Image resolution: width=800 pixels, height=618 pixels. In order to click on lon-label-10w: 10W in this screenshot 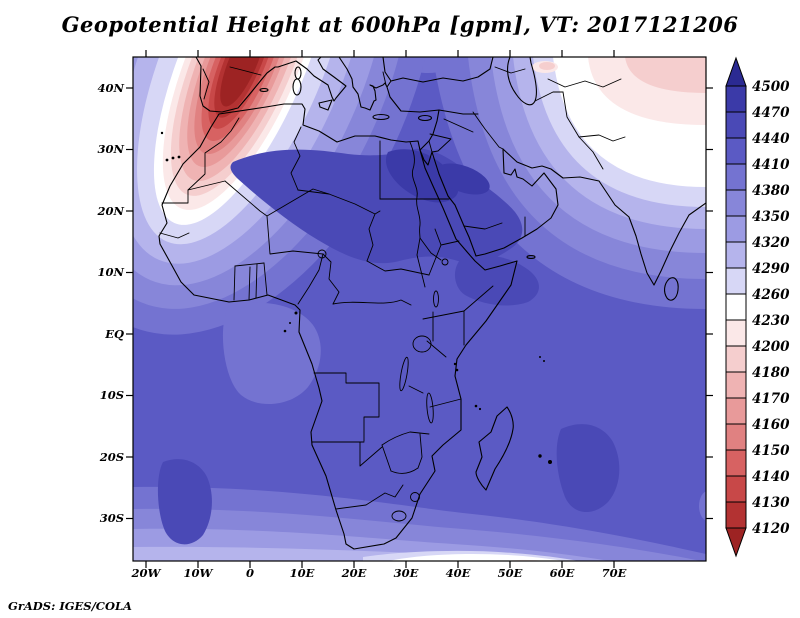, I will do `click(198, 573)`.